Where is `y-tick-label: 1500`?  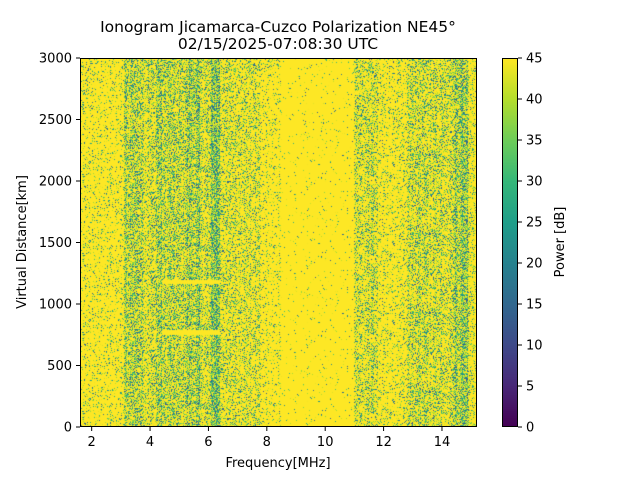 y-tick-label: 1500 is located at coordinates (55, 243).